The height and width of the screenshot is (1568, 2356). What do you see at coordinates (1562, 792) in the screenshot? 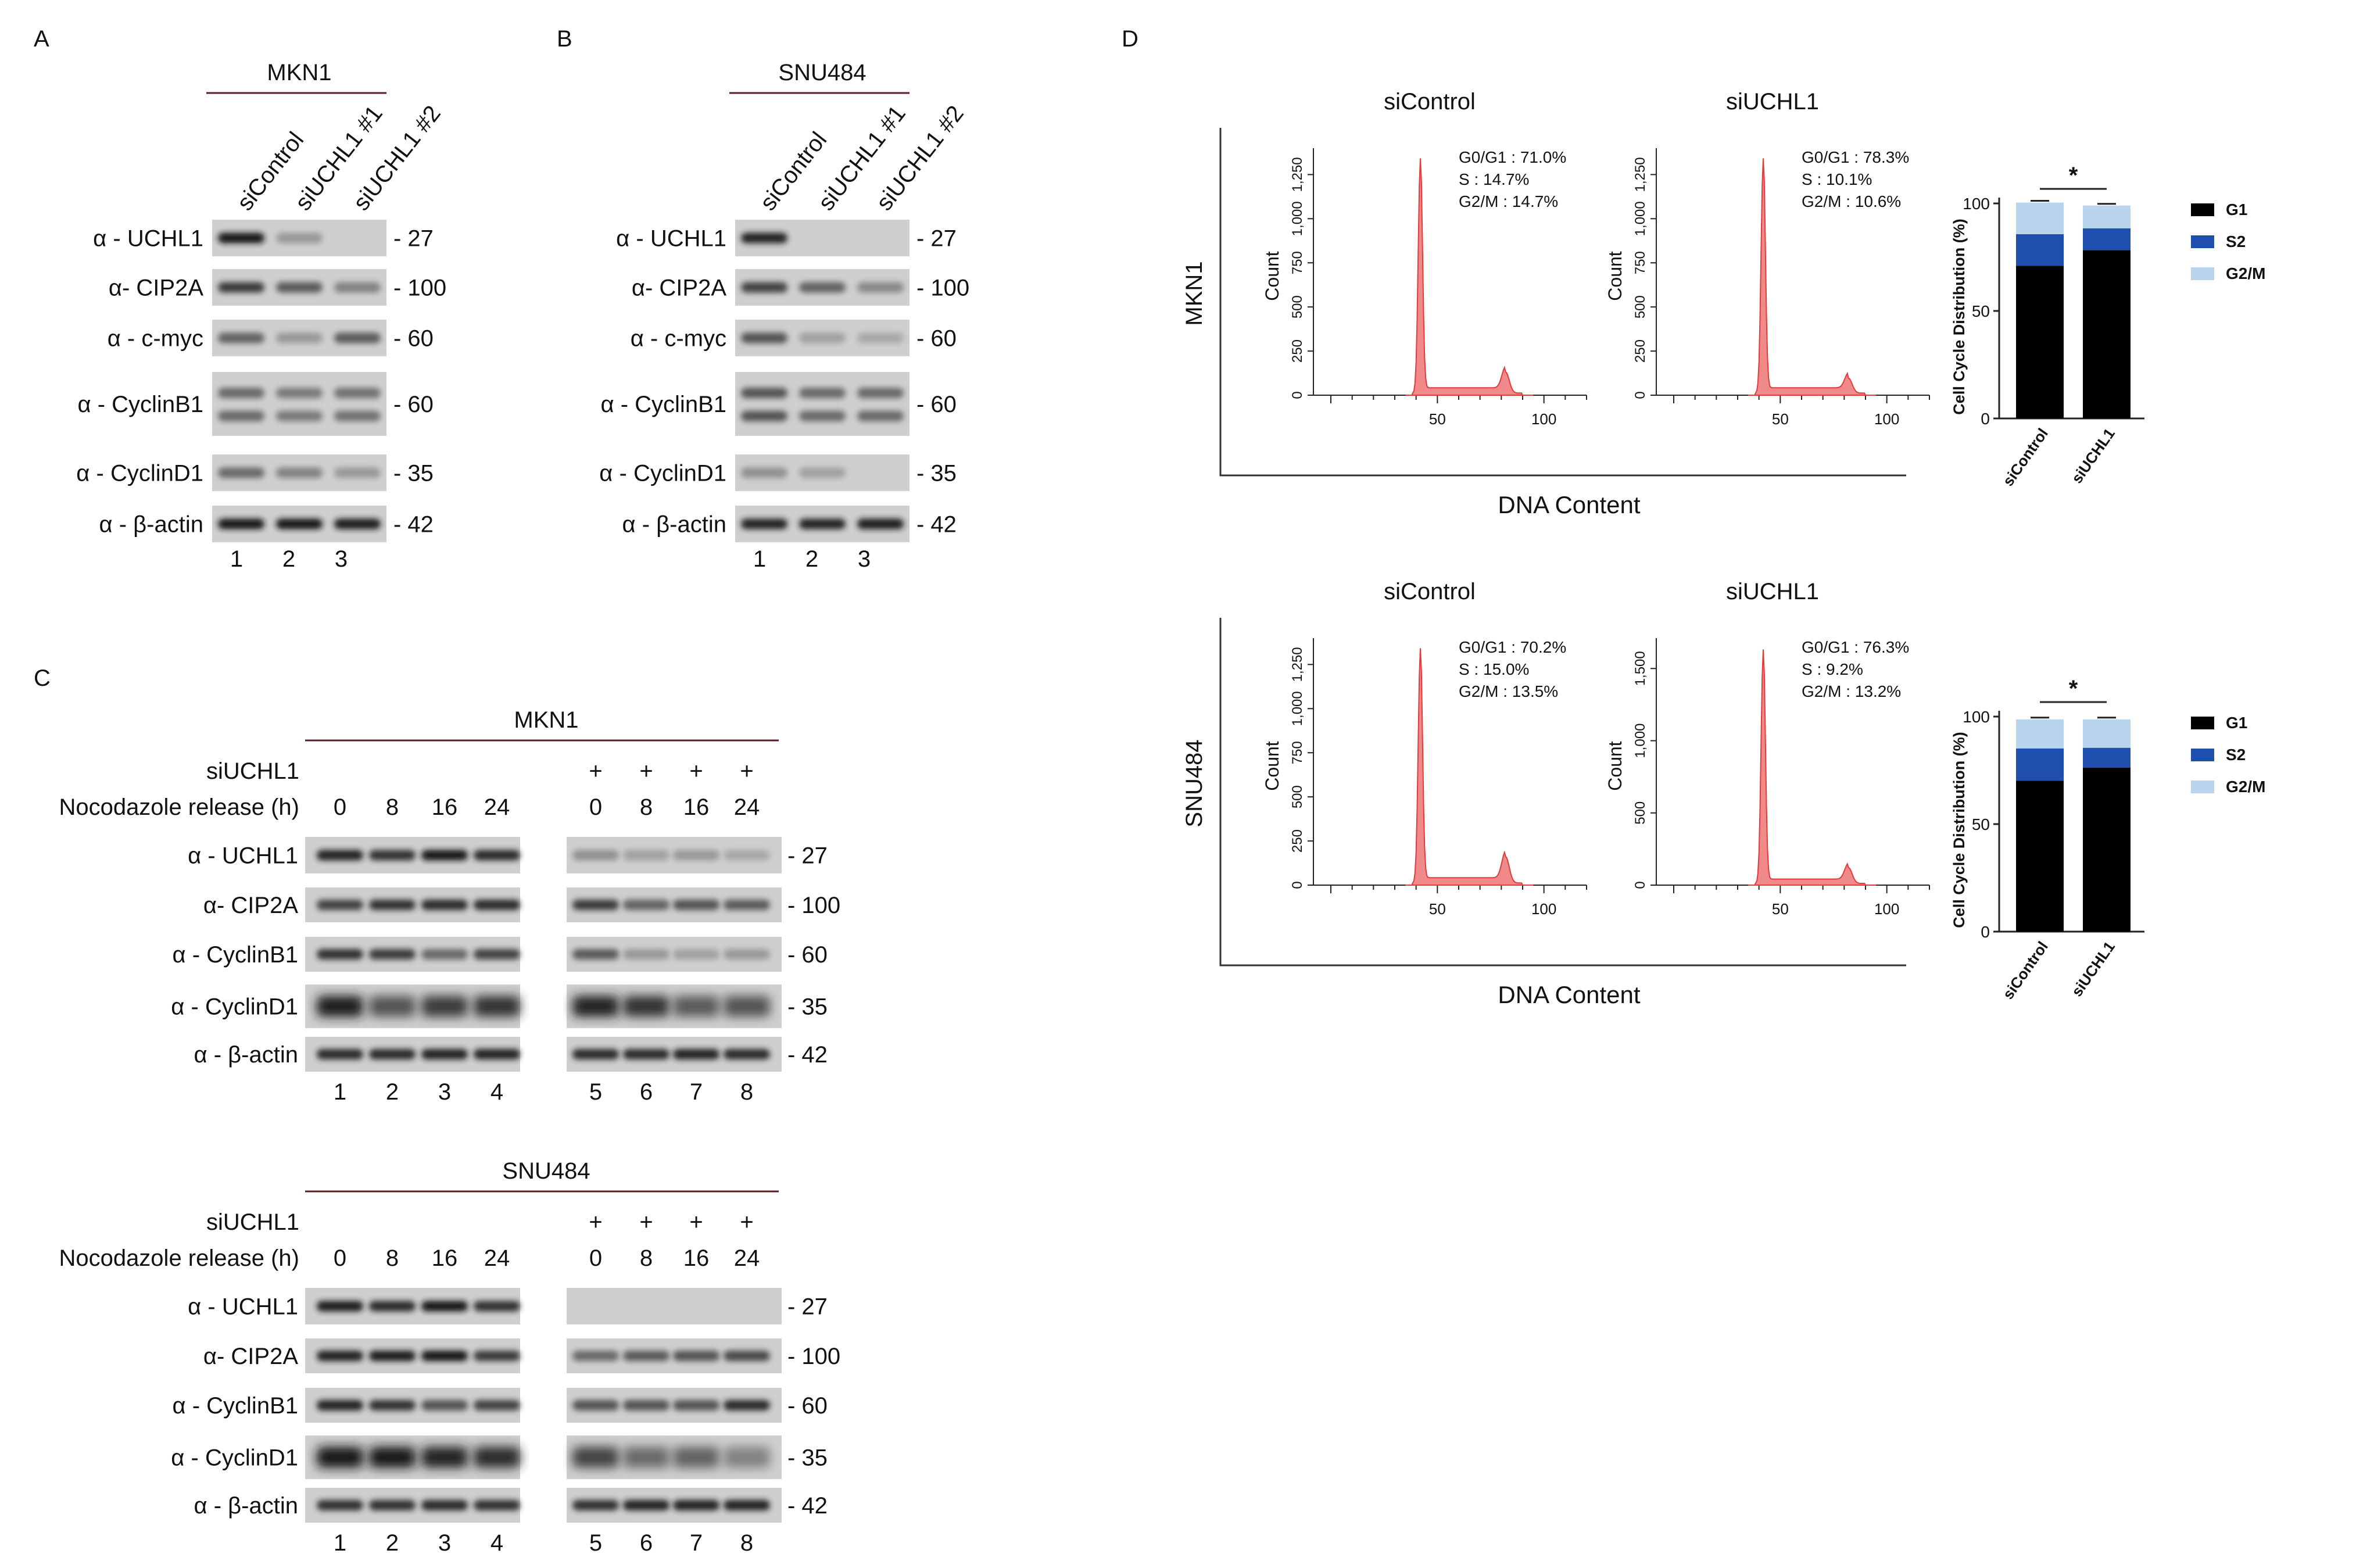
I see `histogram-frame` at bounding box center [1562, 792].